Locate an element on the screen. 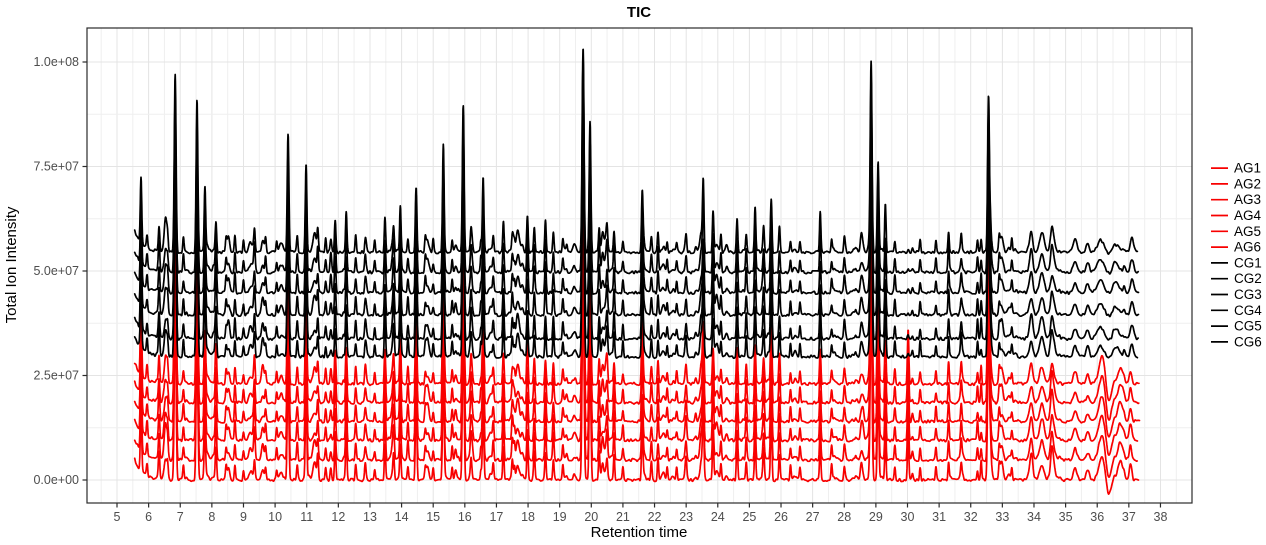  legend-item-CG6: CG6 is located at coordinates (1236, 341).